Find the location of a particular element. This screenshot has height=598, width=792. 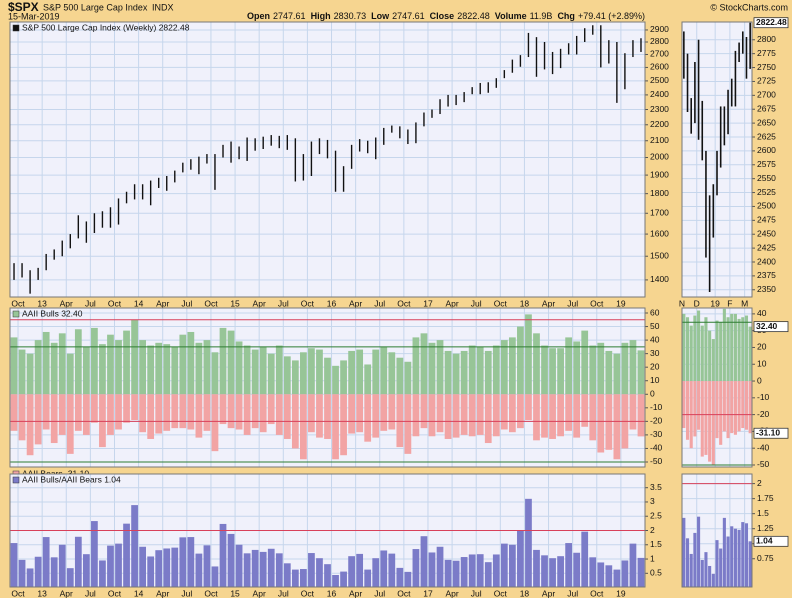

x-tick-label: 16 is located at coordinates (332, 303).